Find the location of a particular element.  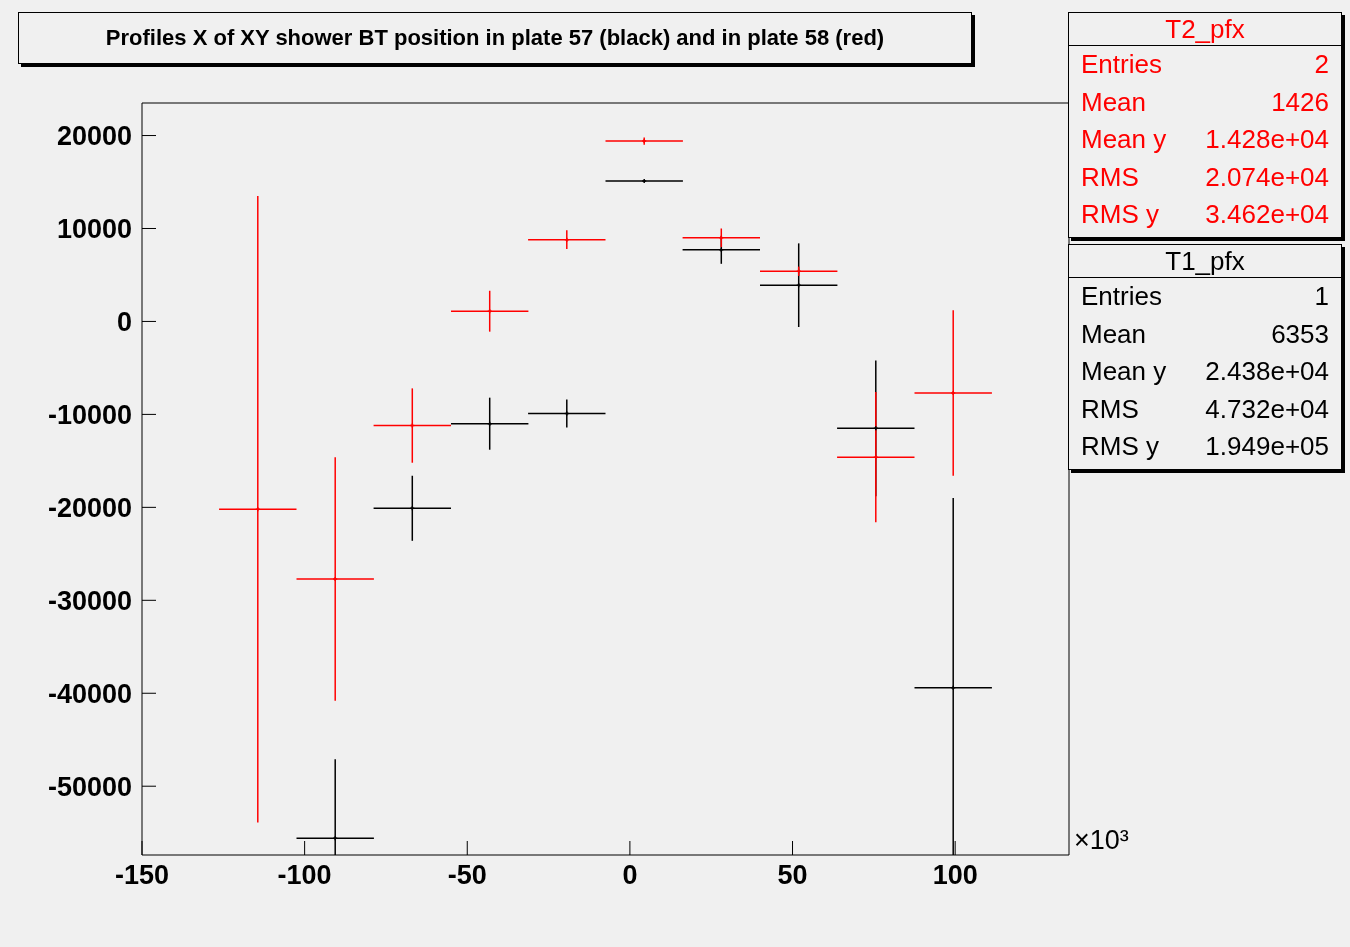

y-tick-label: 20000 is located at coordinates (94, 136).